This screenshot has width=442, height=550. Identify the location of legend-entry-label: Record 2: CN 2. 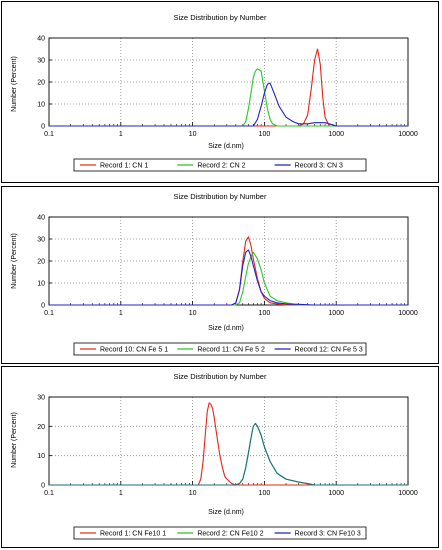
(221, 166).